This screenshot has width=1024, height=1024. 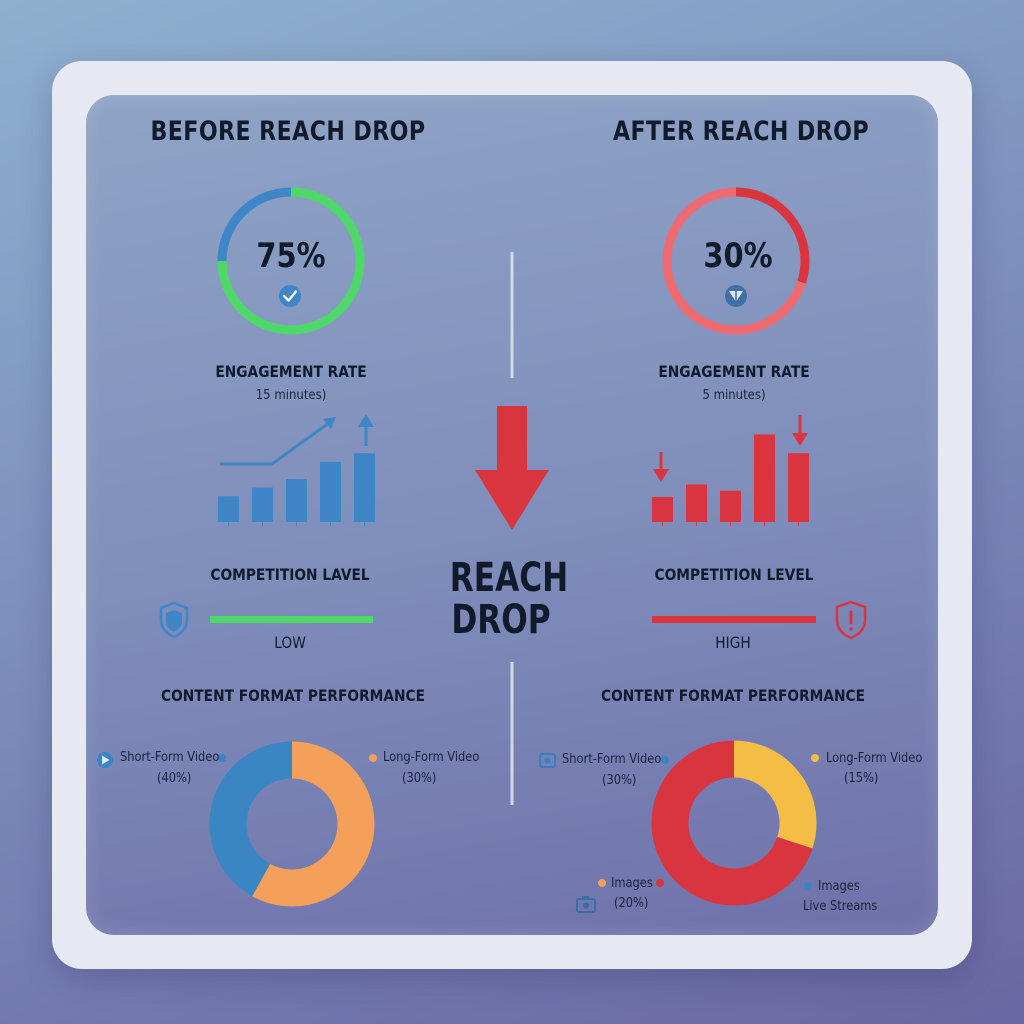 What do you see at coordinates (222, 758) in the screenshot?
I see `legend-dot-short-form-before` at bounding box center [222, 758].